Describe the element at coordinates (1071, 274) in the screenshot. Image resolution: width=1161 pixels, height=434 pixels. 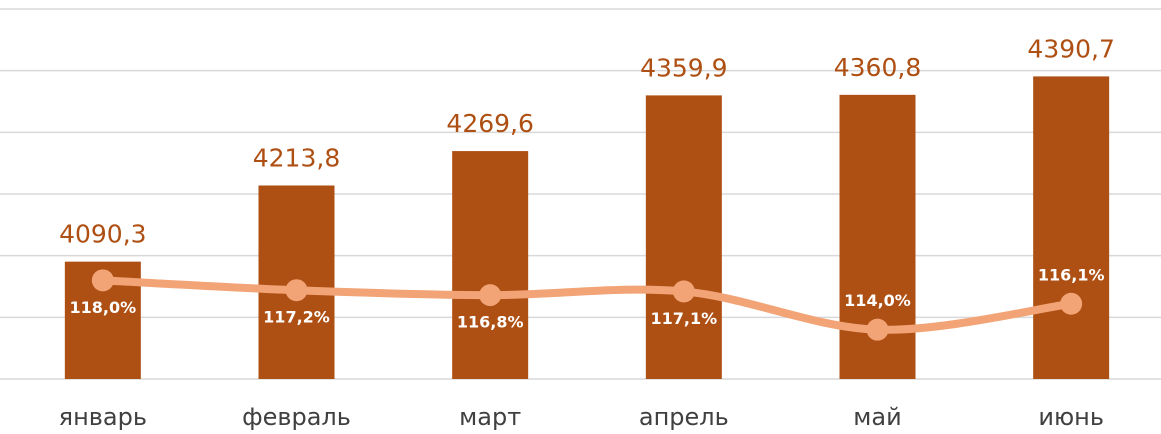
I see `line-value-label: 116,1%` at that location.